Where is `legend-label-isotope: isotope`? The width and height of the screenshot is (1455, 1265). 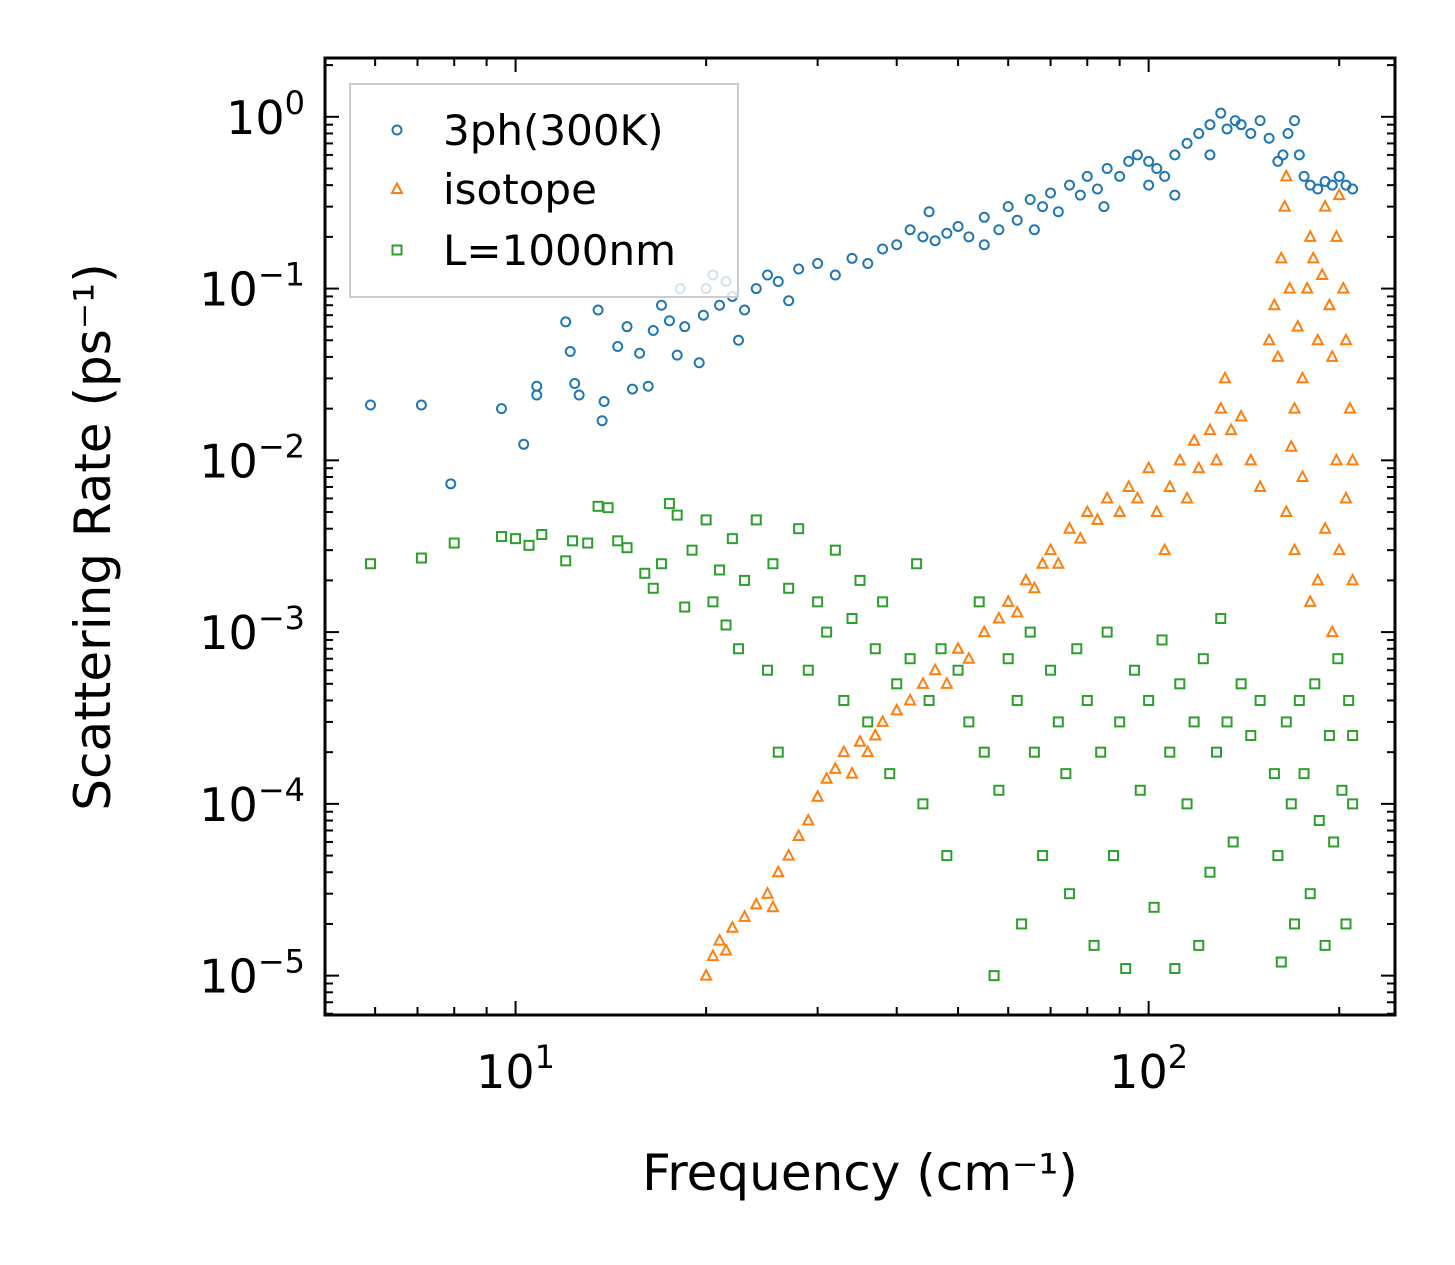
legend-label-isotope: isotope is located at coordinates (520, 189).